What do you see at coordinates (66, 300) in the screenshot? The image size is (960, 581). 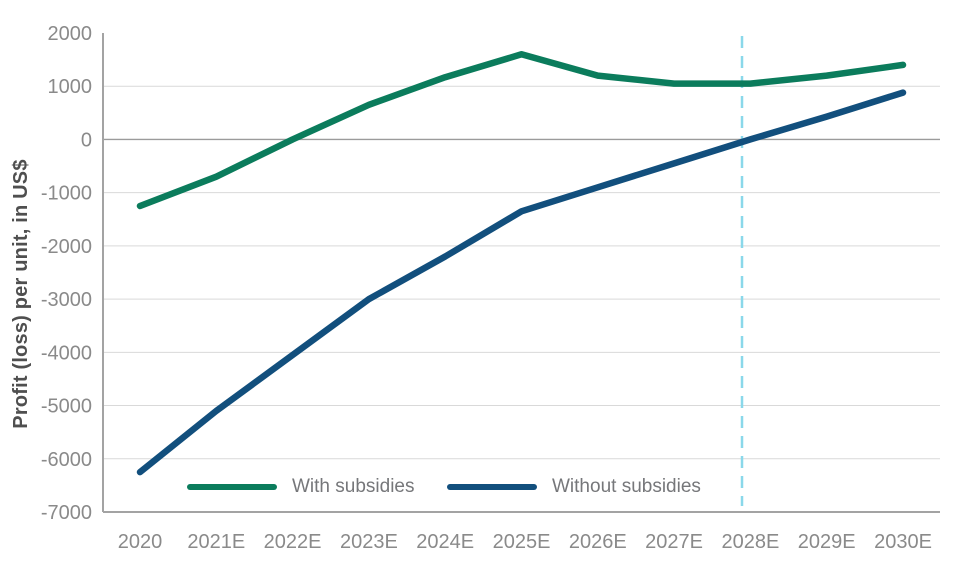 I see `y-tick-label: -3000` at bounding box center [66, 300].